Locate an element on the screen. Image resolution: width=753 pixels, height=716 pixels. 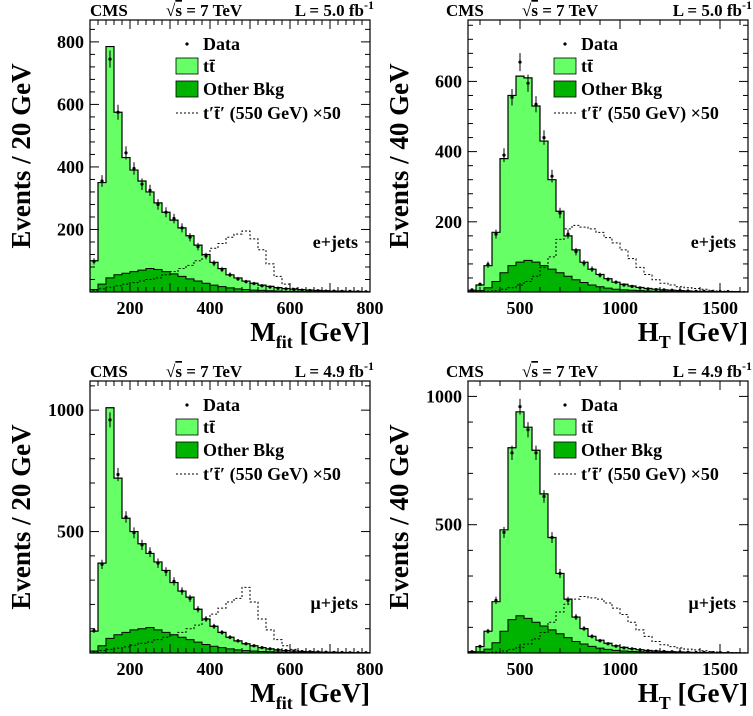
y-axis-title: Events / 40 GeV is located at coordinates (399, 517).